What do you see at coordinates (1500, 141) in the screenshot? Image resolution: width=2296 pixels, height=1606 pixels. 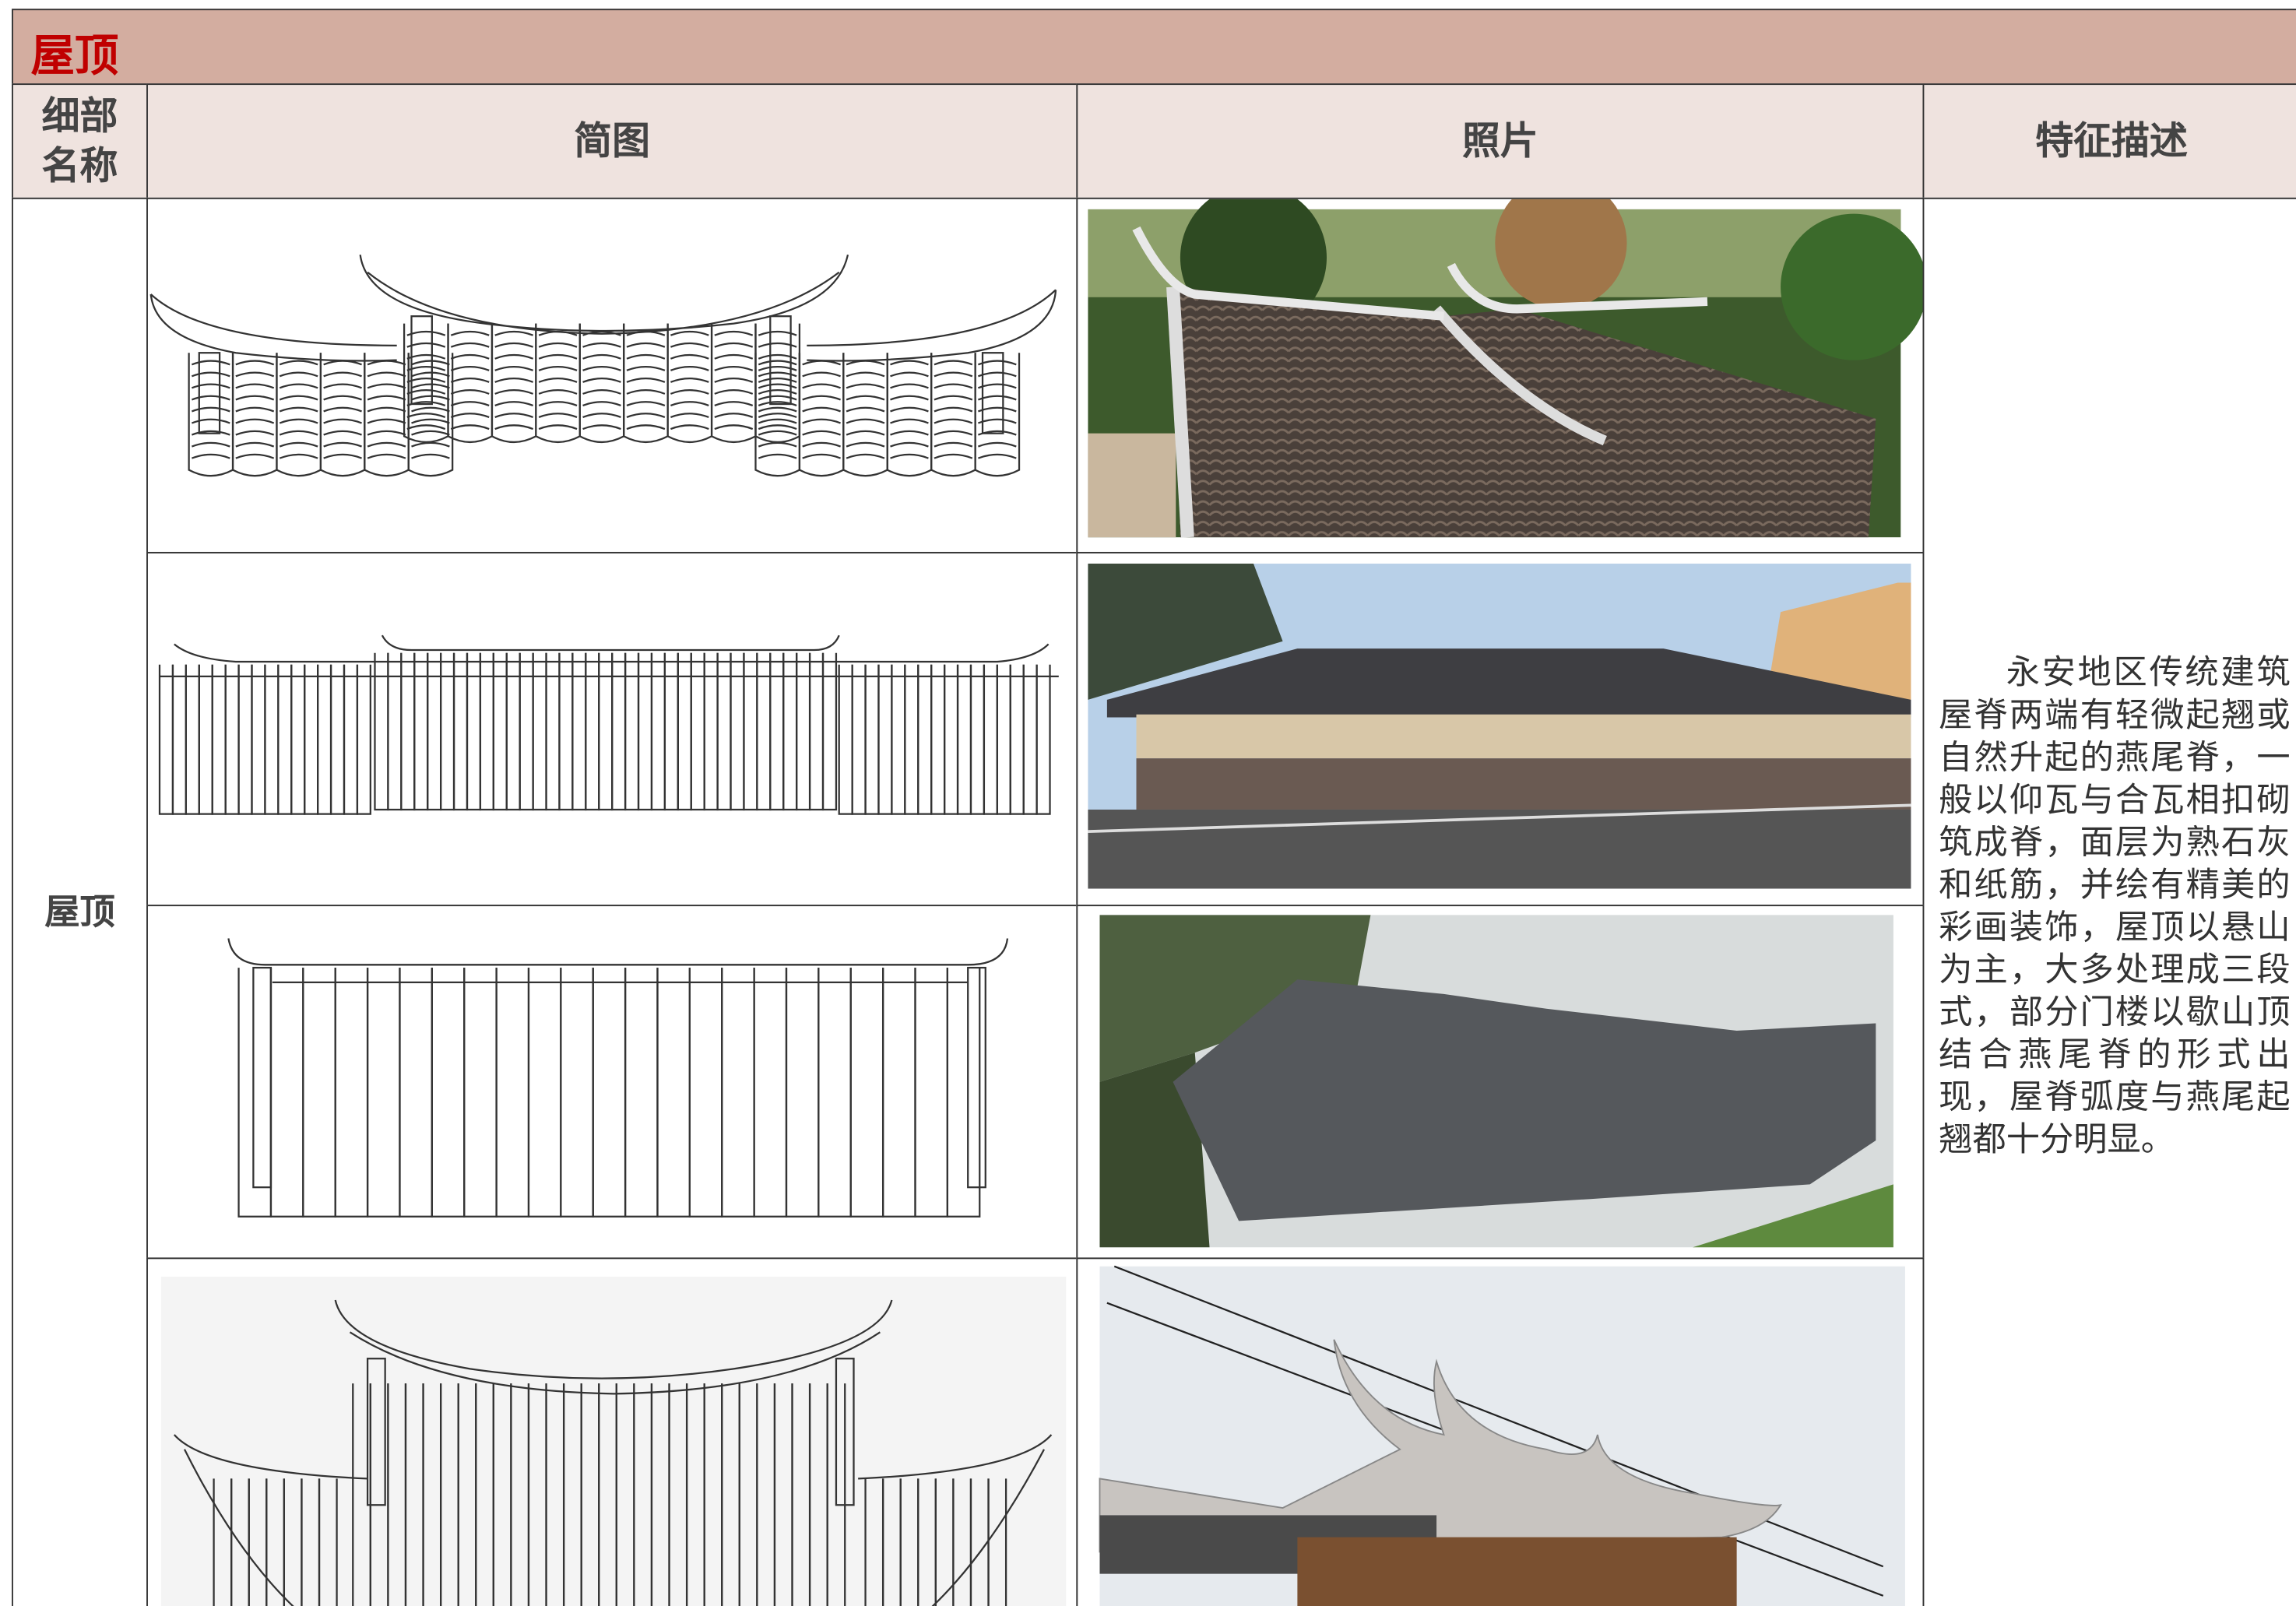 I see `header-cell: 照片` at bounding box center [1500, 141].